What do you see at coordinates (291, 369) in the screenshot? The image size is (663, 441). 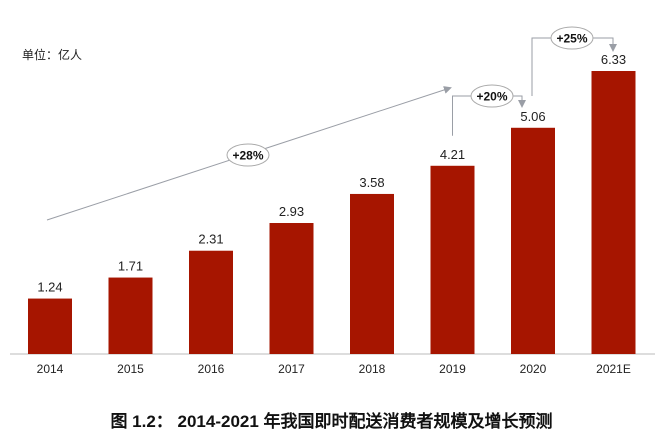 I see `x-tick-label: 2017` at bounding box center [291, 369].